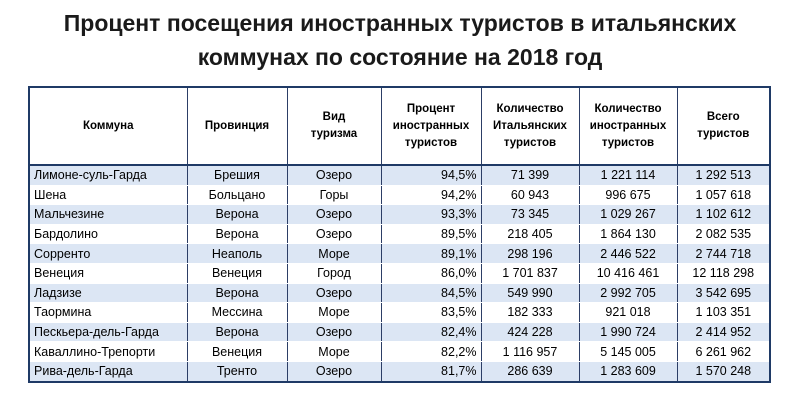 The height and width of the screenshot is (400, 800). What do you see at coordinates (723, 195) in the screenshot?
I see `cell-total: 1 057 618` at bounding box center [723, 195].